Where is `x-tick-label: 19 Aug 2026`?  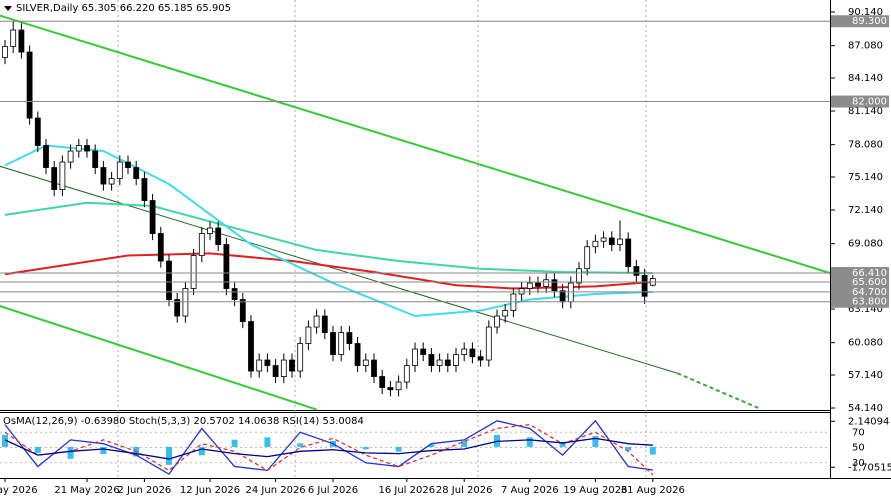
x-tick-label: 19 Aug 2026 is located at coordinates (595, 490).